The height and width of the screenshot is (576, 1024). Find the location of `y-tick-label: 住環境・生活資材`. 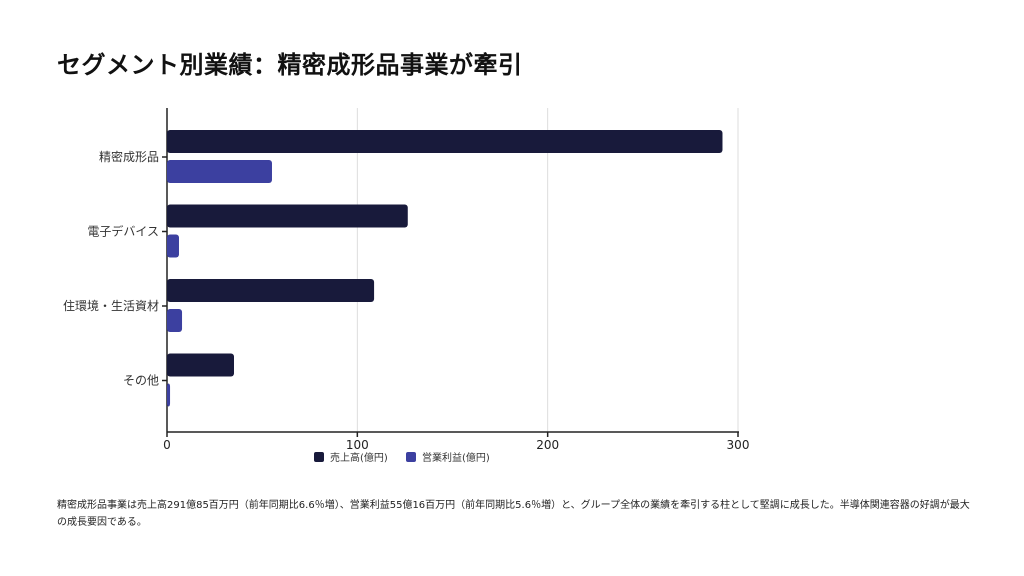

y-tick-label: 住環境・生活資材 is located at coordinates (111, 305).